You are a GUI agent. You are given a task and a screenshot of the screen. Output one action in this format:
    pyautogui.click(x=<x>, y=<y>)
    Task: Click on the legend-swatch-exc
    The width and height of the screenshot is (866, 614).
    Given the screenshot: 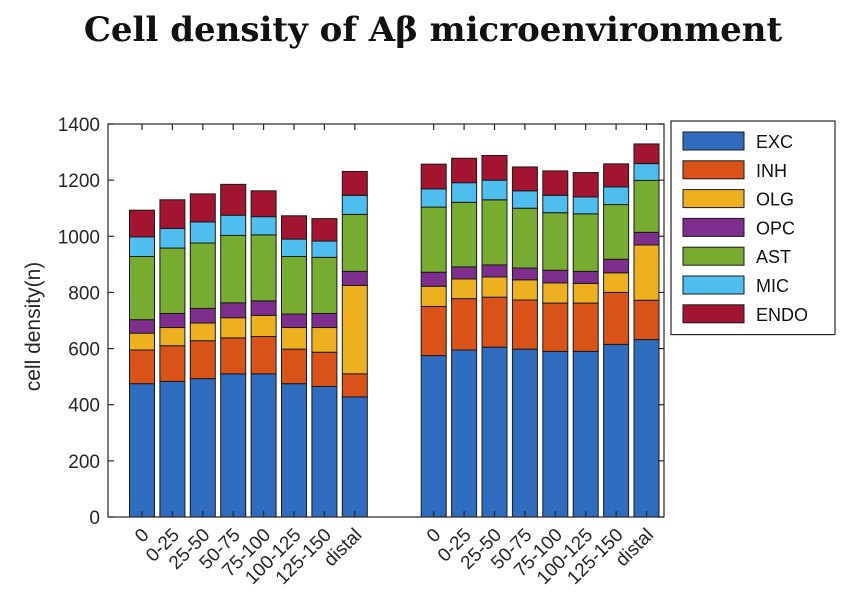 What is the action you would take?
    pyautogui.click(x=713, y=141)
    